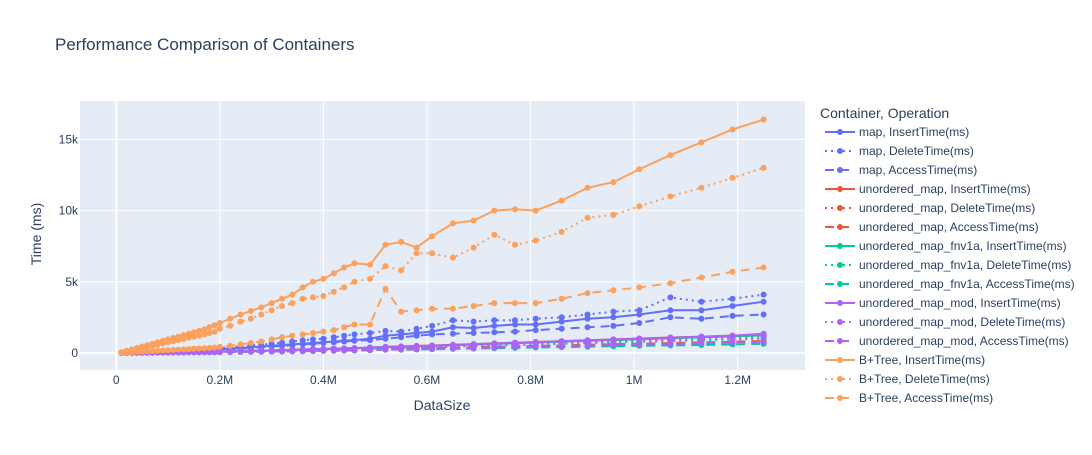 The image size is (1092, 455). What do you see at coordinates (918, 170) in the screenshot?
I see `legend-label: map, AccessTime(ms)` at bounding box center [918, 170].